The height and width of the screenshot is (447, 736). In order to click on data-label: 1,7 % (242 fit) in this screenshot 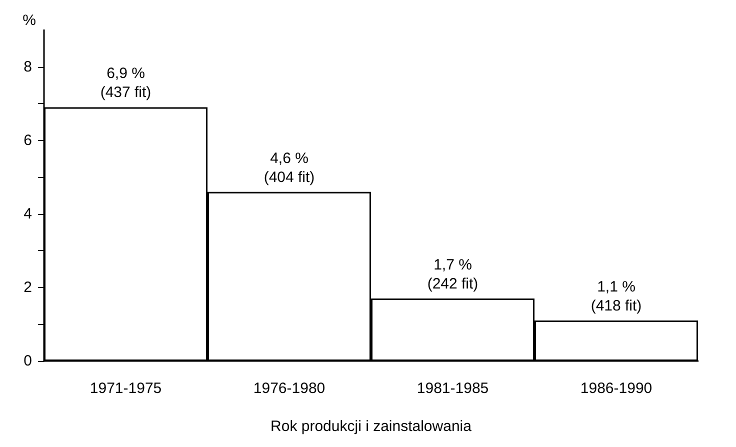, I will do `click(452, 274)`.